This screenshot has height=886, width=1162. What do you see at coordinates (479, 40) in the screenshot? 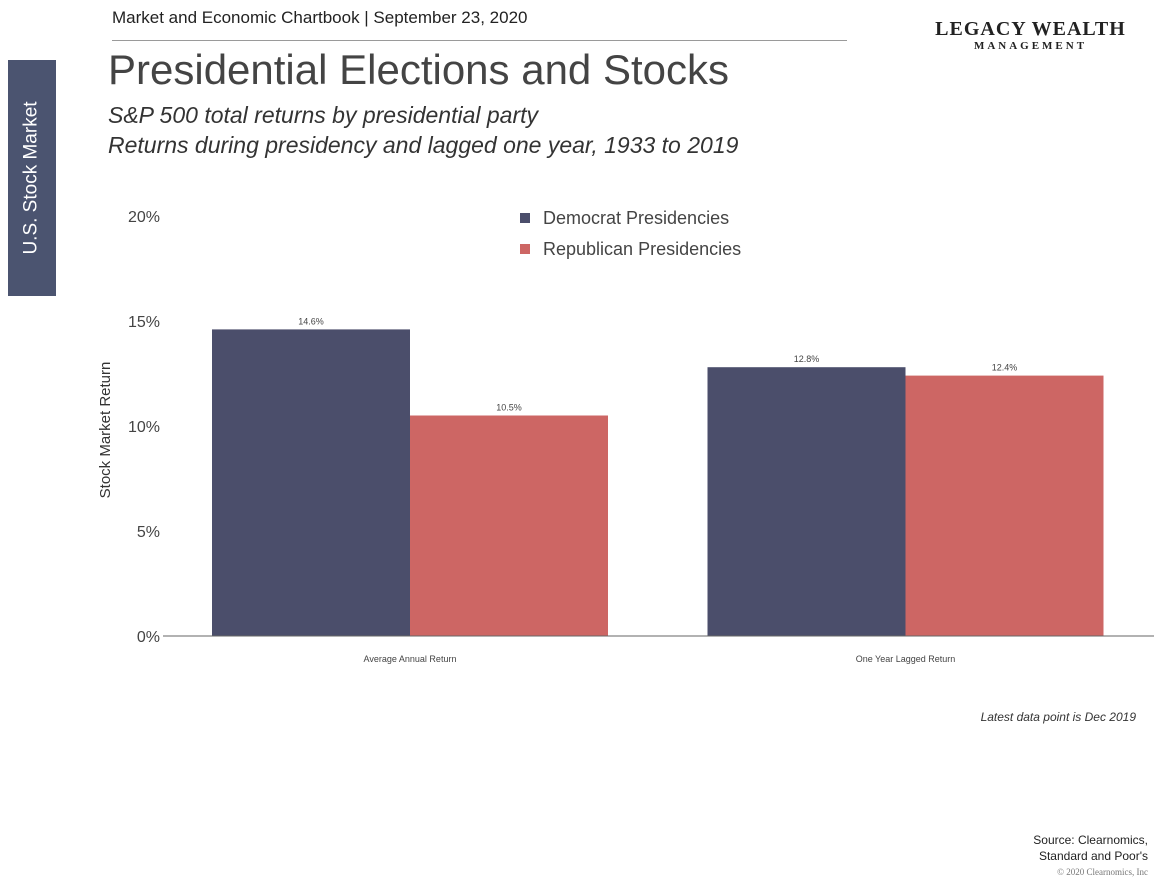
I see `header-divider` at bounding box center [479, 40].